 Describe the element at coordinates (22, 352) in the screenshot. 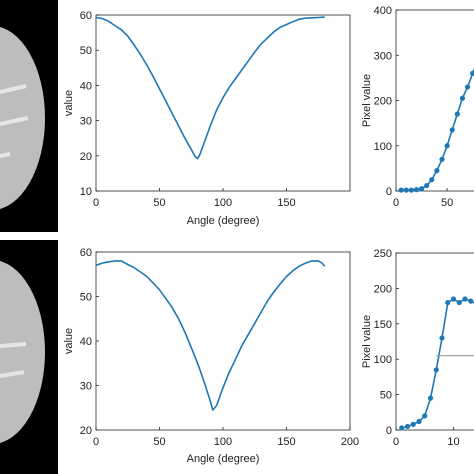

I see `phantom-disc` at that location.